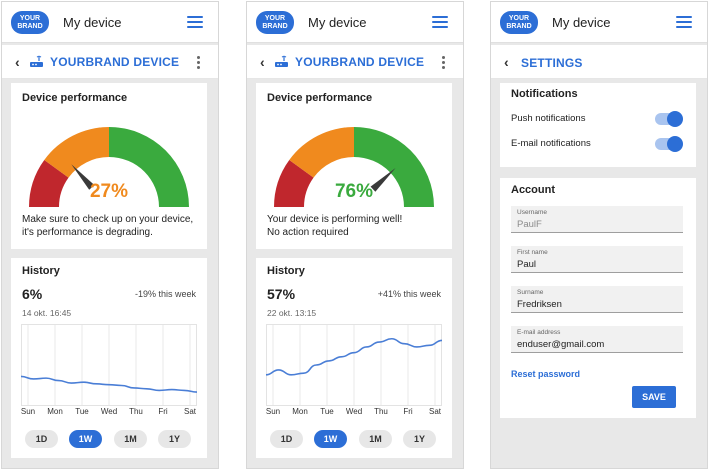 This screenshot has width=709, height=472. I want to click on email-value: enduser@gmail.com, so click(561, 344).